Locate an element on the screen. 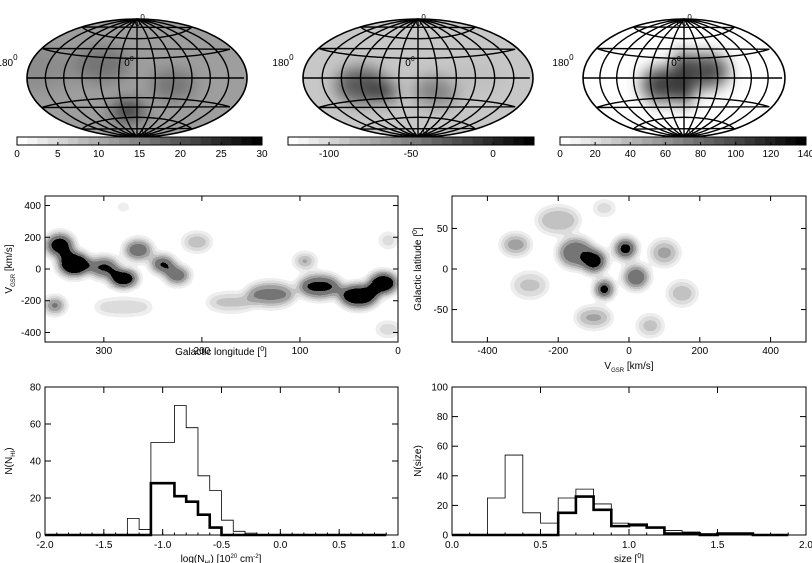 This screenshot has height=563, width=812. y-tick-label: -50 is located at coordinates (441, 310).